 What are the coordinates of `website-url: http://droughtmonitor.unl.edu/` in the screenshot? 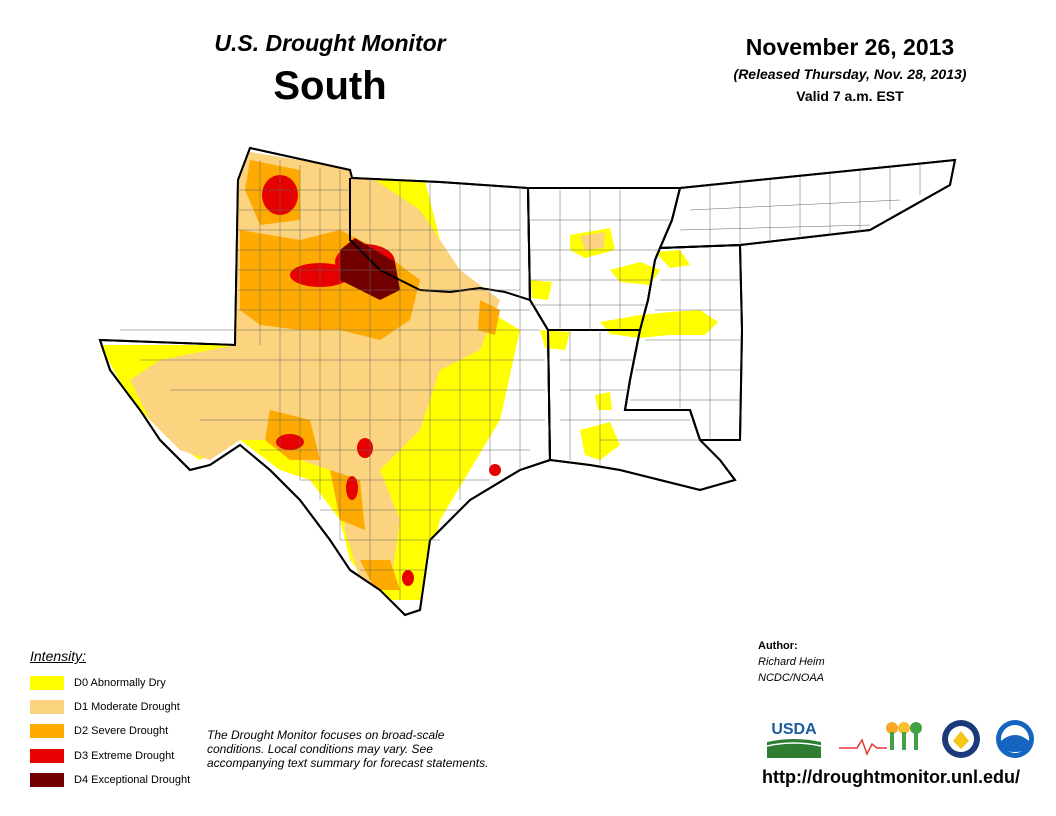 It's located at (891, 777).